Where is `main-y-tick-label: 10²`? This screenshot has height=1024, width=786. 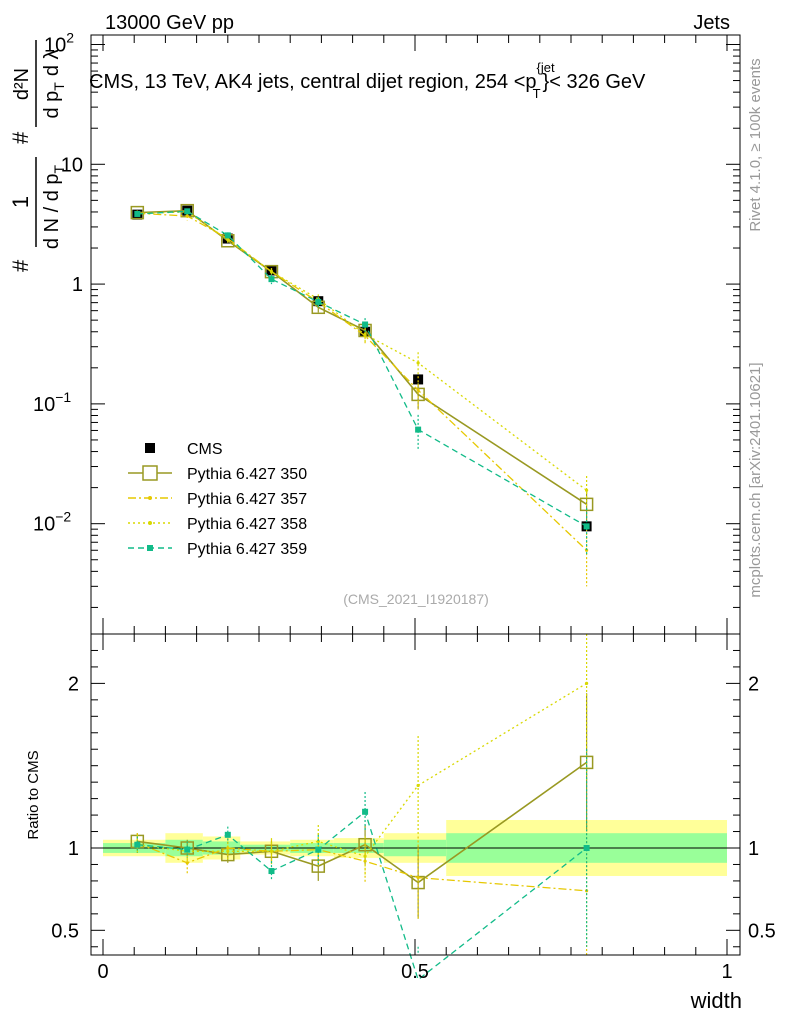
main-y-tick-label: 10² is located at coordinates (59, 42).